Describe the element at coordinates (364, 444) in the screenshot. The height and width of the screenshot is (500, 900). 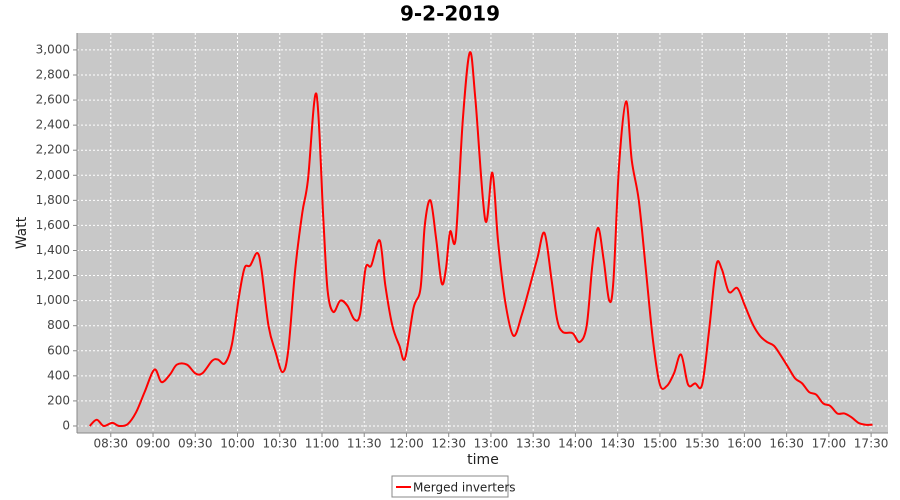
I see `x-tick-label: 11:30` at that location.